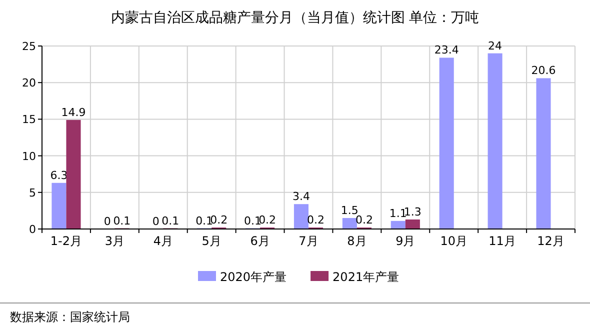  I want to click on x-tick-label: 11月, so click(502, 241).